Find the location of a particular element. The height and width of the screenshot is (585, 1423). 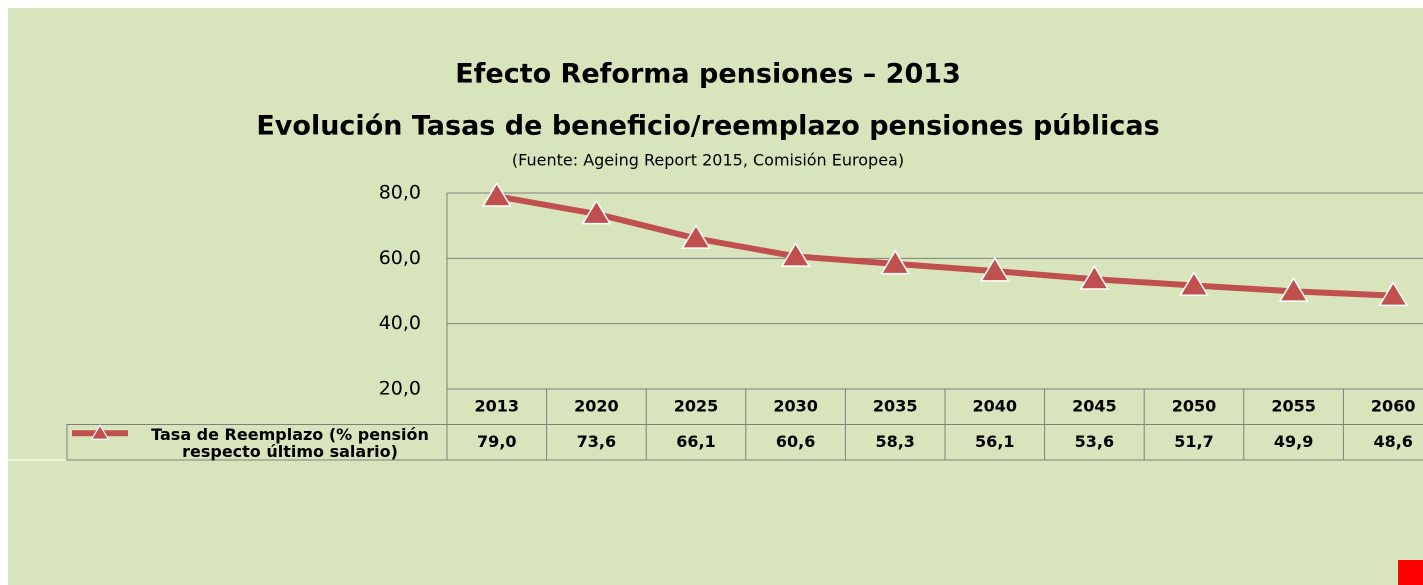

chart-title: Efecto Reforma pensiones – 2013 is located at coordinates (708, 74).